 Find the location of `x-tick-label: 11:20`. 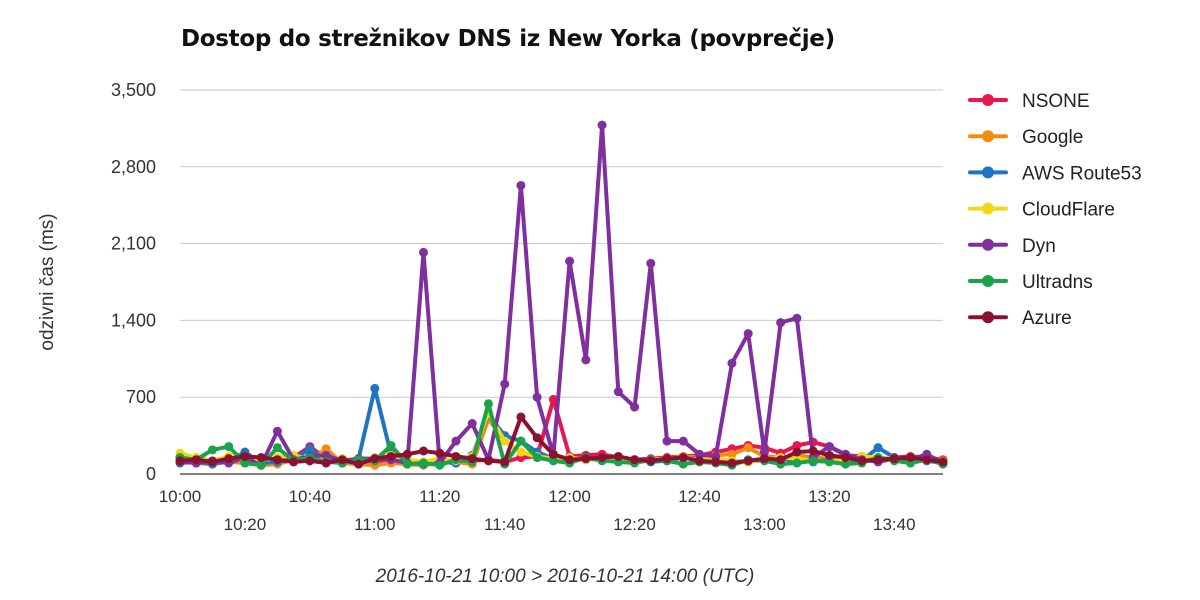

x-tick-label: 11:20 is located at coordinates (439, 496).